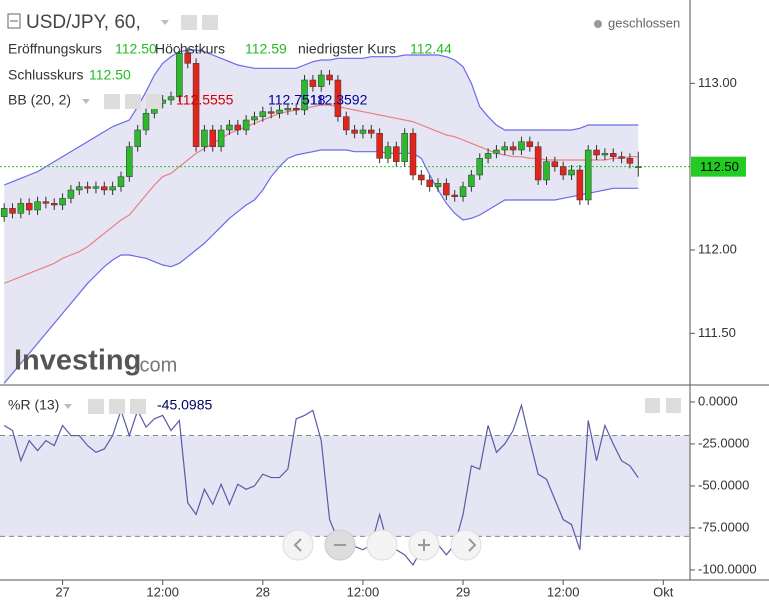 The width and height of the screenshot is (769, 604). What do you see at coordinates (77, 361) in the screenshot?
I see `logo: Investing` at bounding box center [77, 361].